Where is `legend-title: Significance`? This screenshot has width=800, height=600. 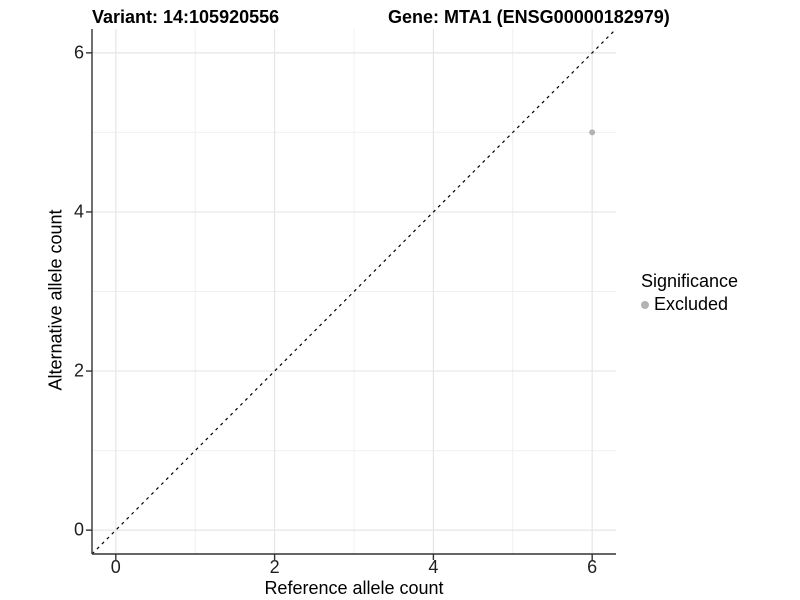
legend-title: Significance is located at coordinates (690, 281).